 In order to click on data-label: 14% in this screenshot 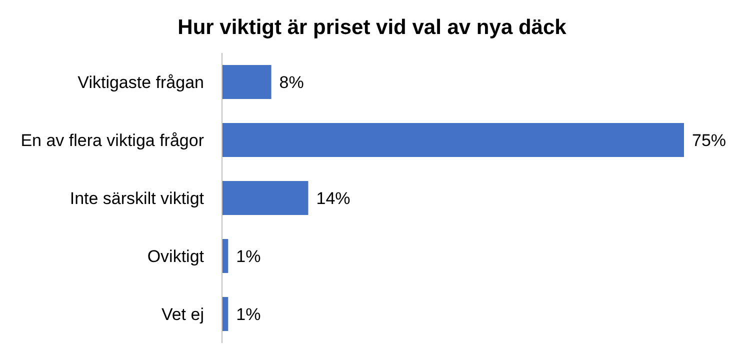, I will do `click(333, 198)`.